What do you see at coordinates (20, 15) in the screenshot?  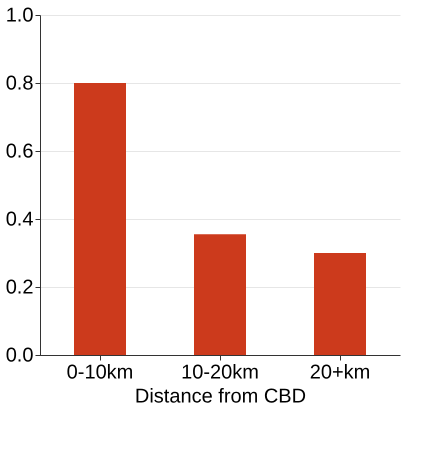 I see `y-tick-label: 1.0` at bounding box center [20, 15].